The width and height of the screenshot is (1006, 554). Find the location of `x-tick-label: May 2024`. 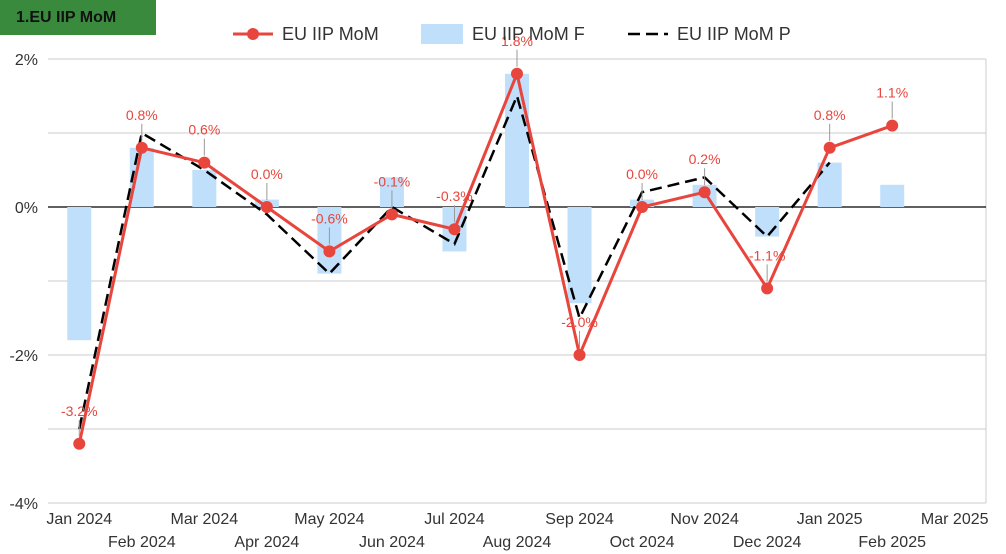

x-tick-label: May 2024 is located at coordinates (329, 519).